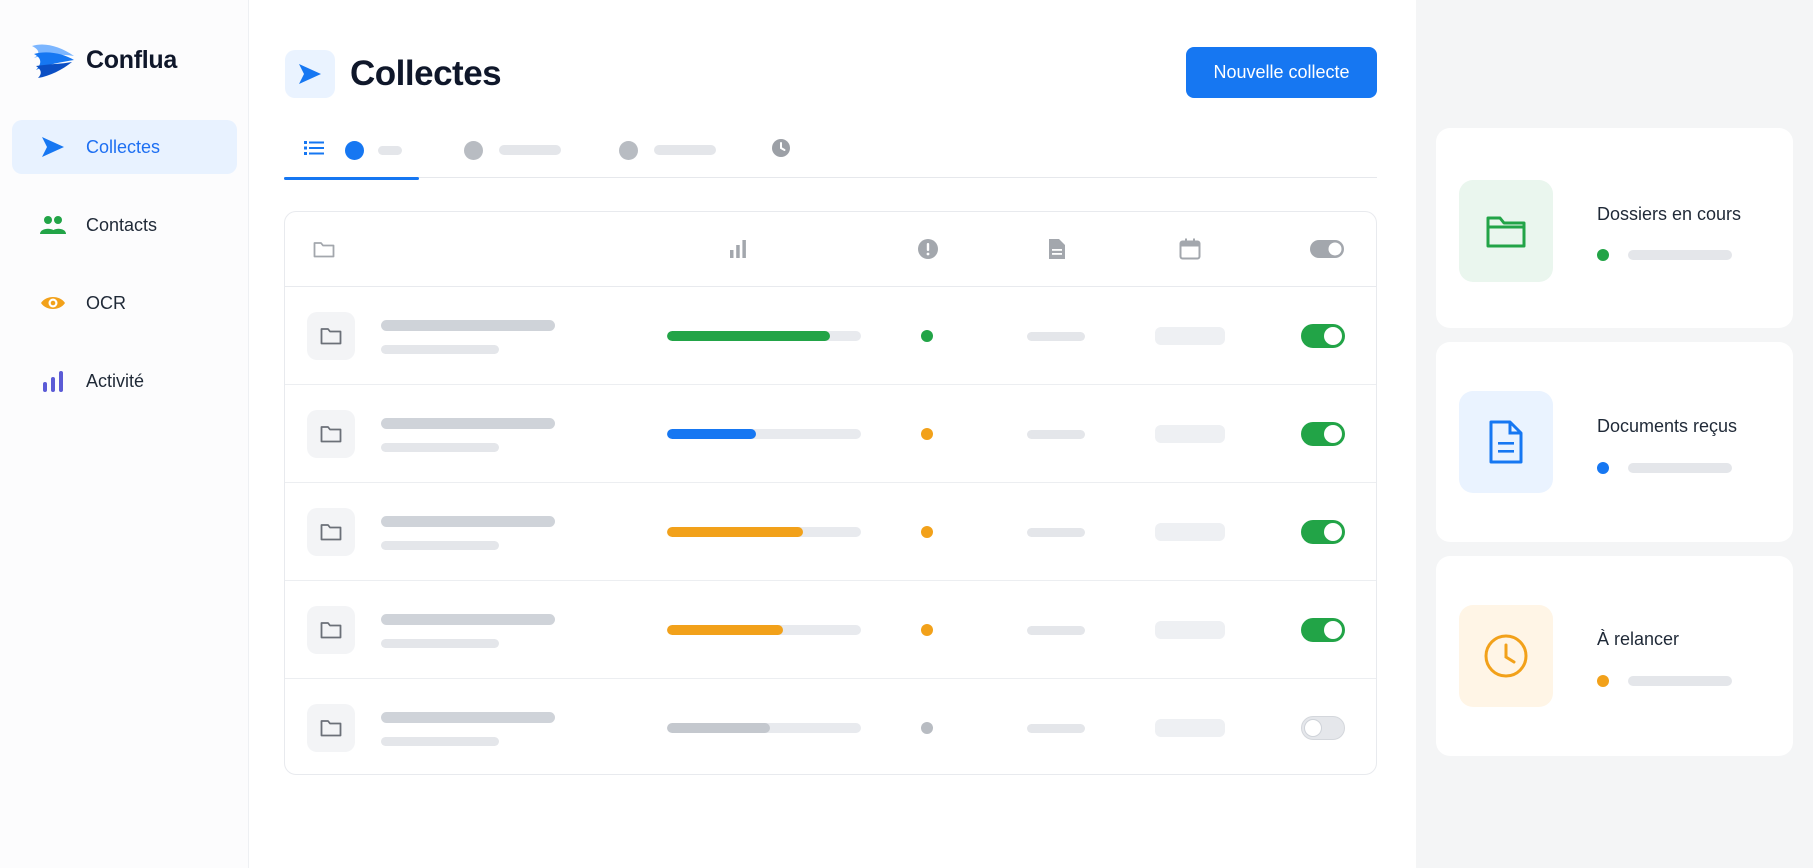 Image resolution: width=1813 pixels, height=868 pixels. Describe the element at coordinates (1614, 656) in the screenshot. I see `summary-card-follow-up: À relancer` at that location.